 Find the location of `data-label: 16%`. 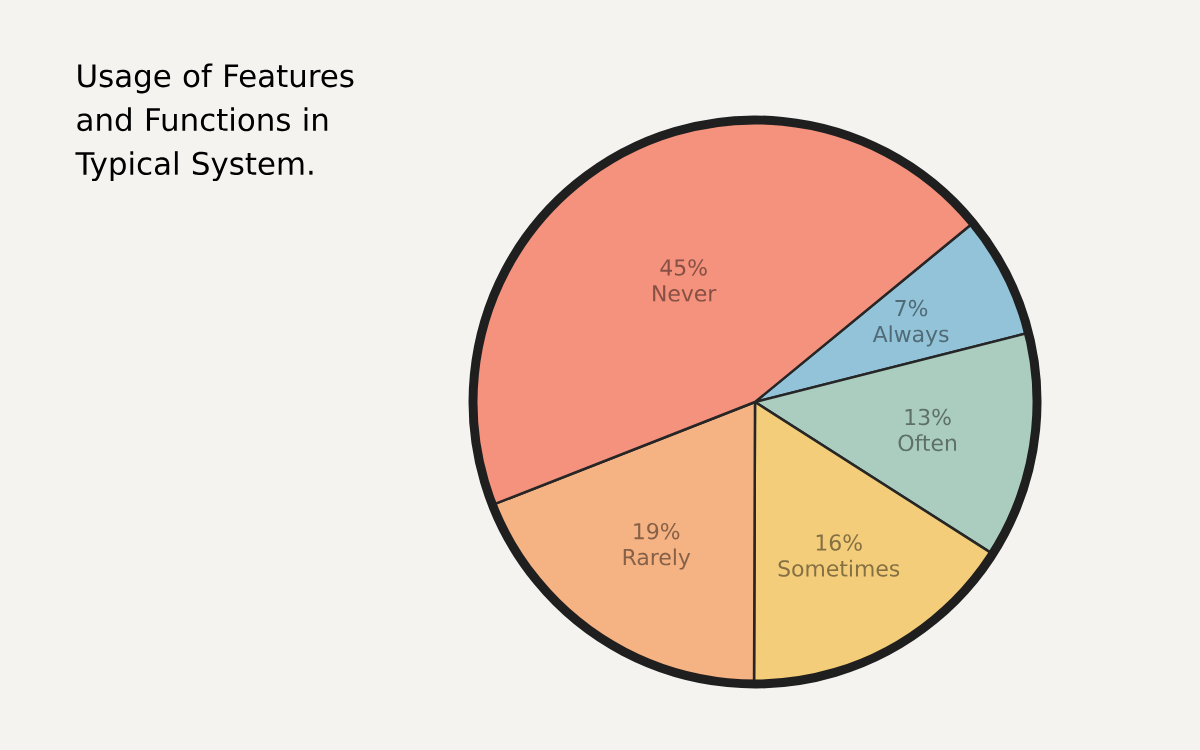

data-label: 16% is located at coordinates (839, 542).